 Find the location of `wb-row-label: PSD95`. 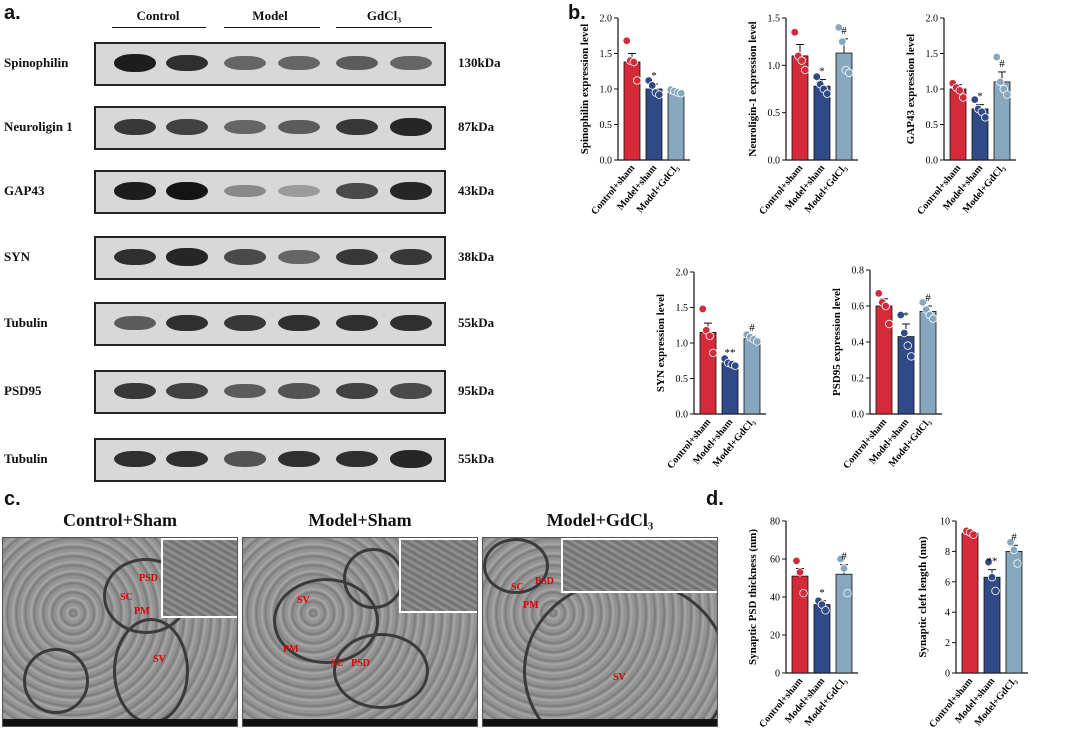

wb-row-label: PSD95 is located at coordinates (23, 390).